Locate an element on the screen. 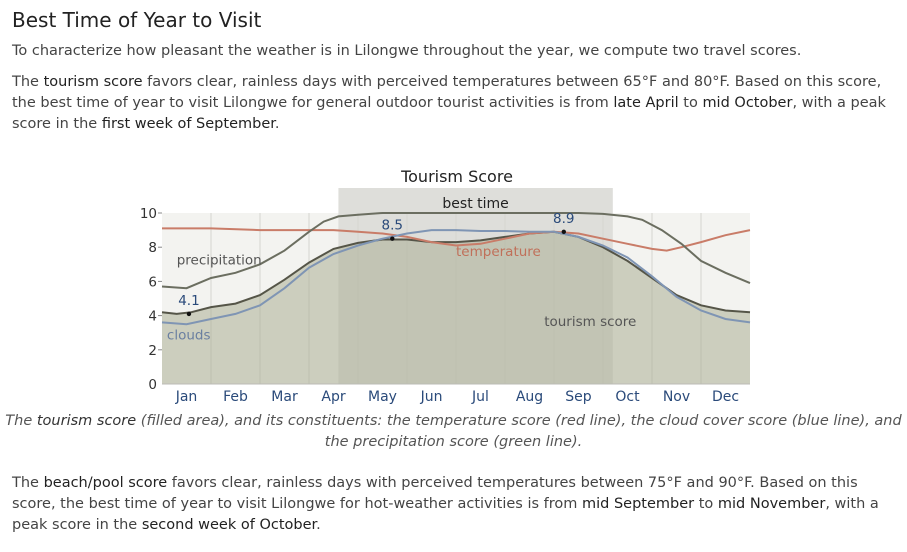 The width and height of the screenshot is (907, 552). tourism-text-3: to is located at coordinates (690, 103).